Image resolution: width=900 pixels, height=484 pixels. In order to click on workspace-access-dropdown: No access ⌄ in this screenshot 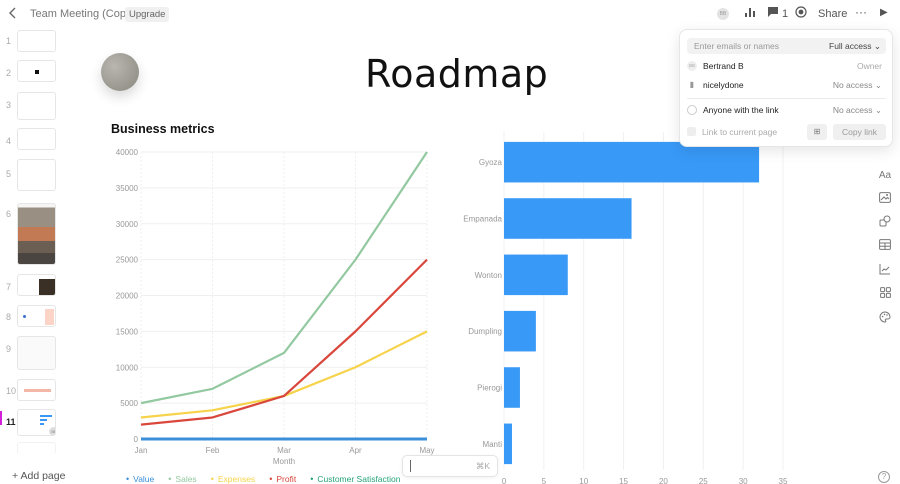, I will do `click(857, 85)`.